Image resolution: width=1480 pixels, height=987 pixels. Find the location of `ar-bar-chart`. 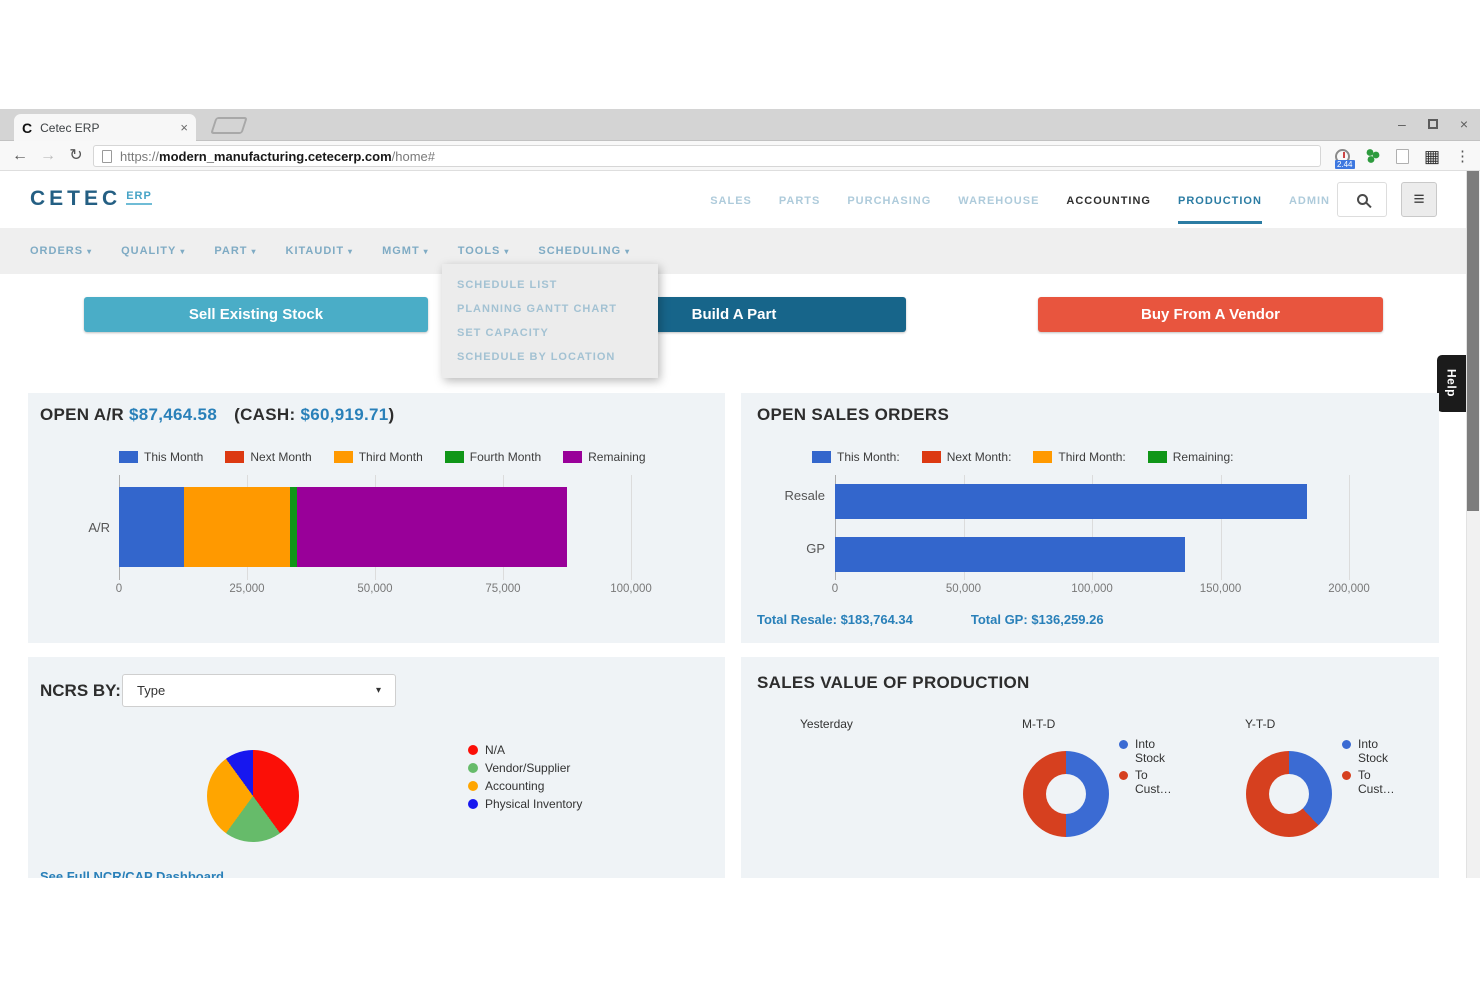

ar-bar-chart is located at coordinates (375, 527).